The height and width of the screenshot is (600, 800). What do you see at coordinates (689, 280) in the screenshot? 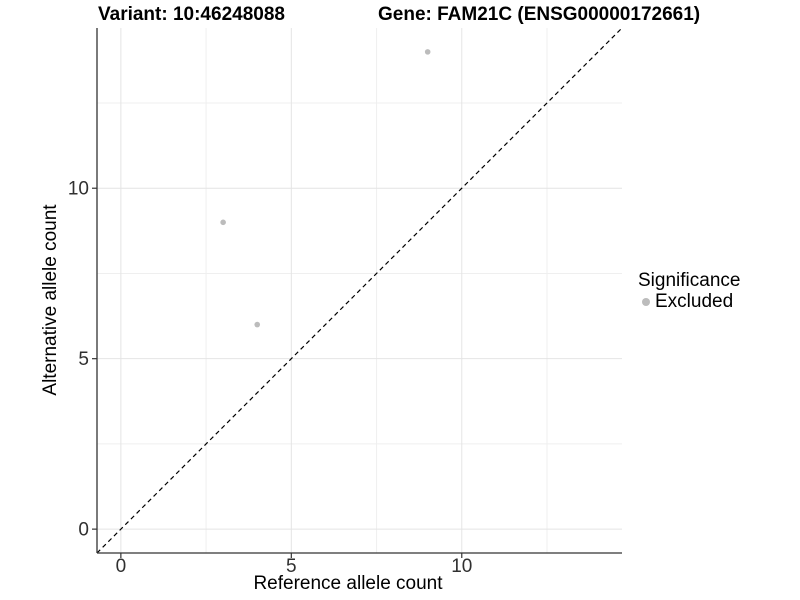
I see `legend-title: Significance` at bounding box center [689, 280].